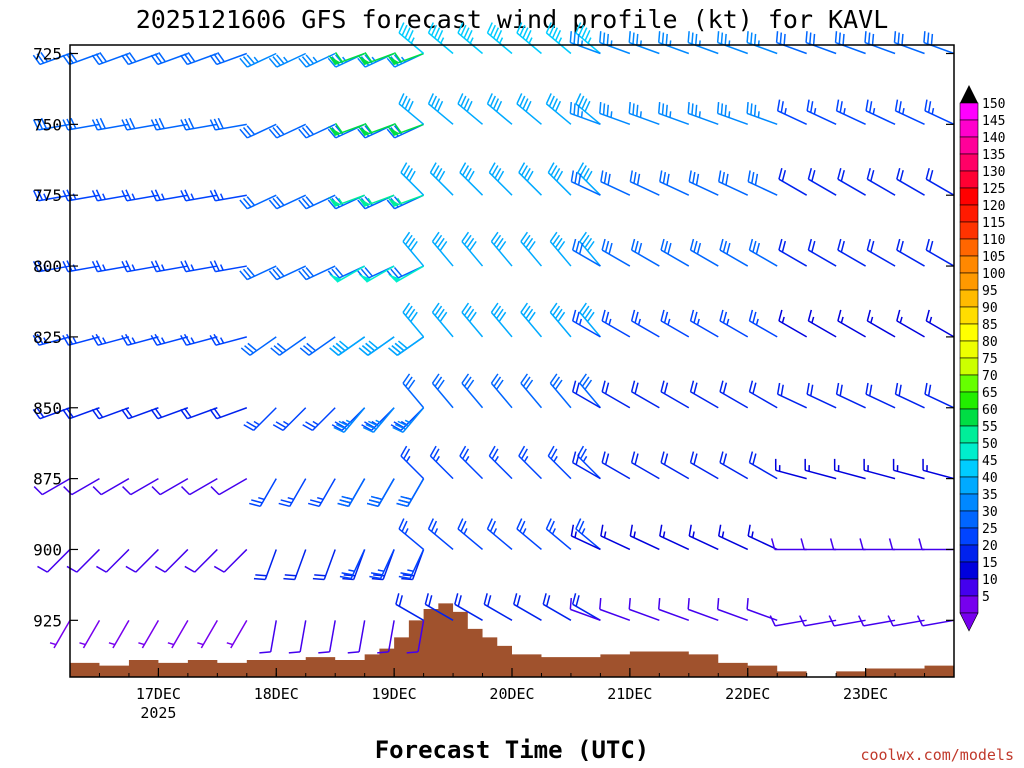 The width and height of the screenshot is (1024, 768). I want to click on x-tick-label: 17DEC, so click(158, 694).